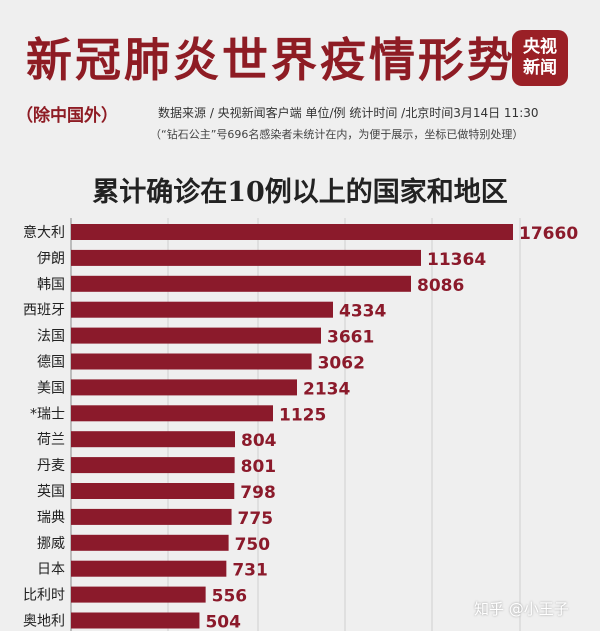  What do you see at coordinates (44, 311) in the screenshot?
I see `category-label: 西班牙` at bounding box center [44, 311].